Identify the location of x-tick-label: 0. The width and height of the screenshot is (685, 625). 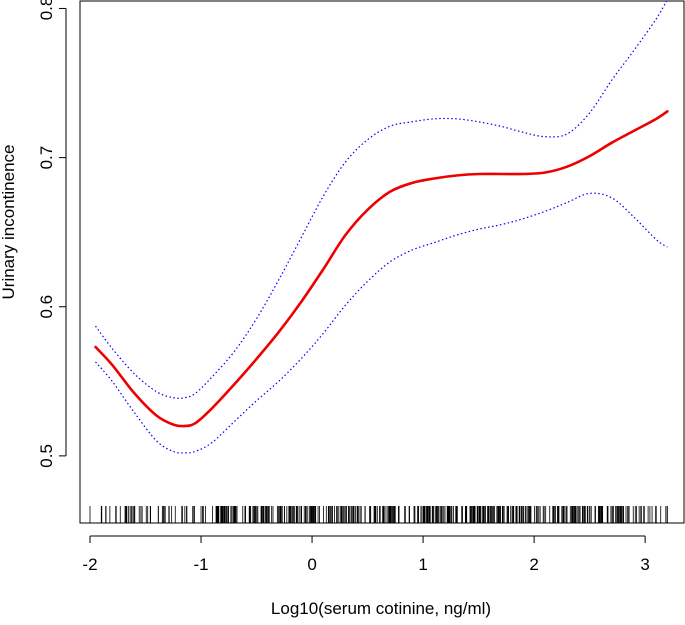
(311, 564).